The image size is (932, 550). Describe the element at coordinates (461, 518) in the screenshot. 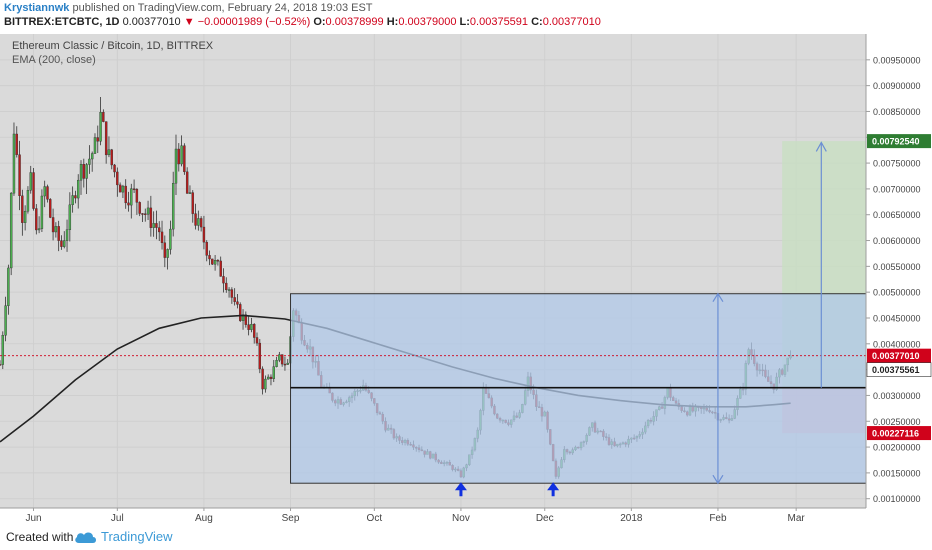

I see `x-tick-label: Nov` at that location.